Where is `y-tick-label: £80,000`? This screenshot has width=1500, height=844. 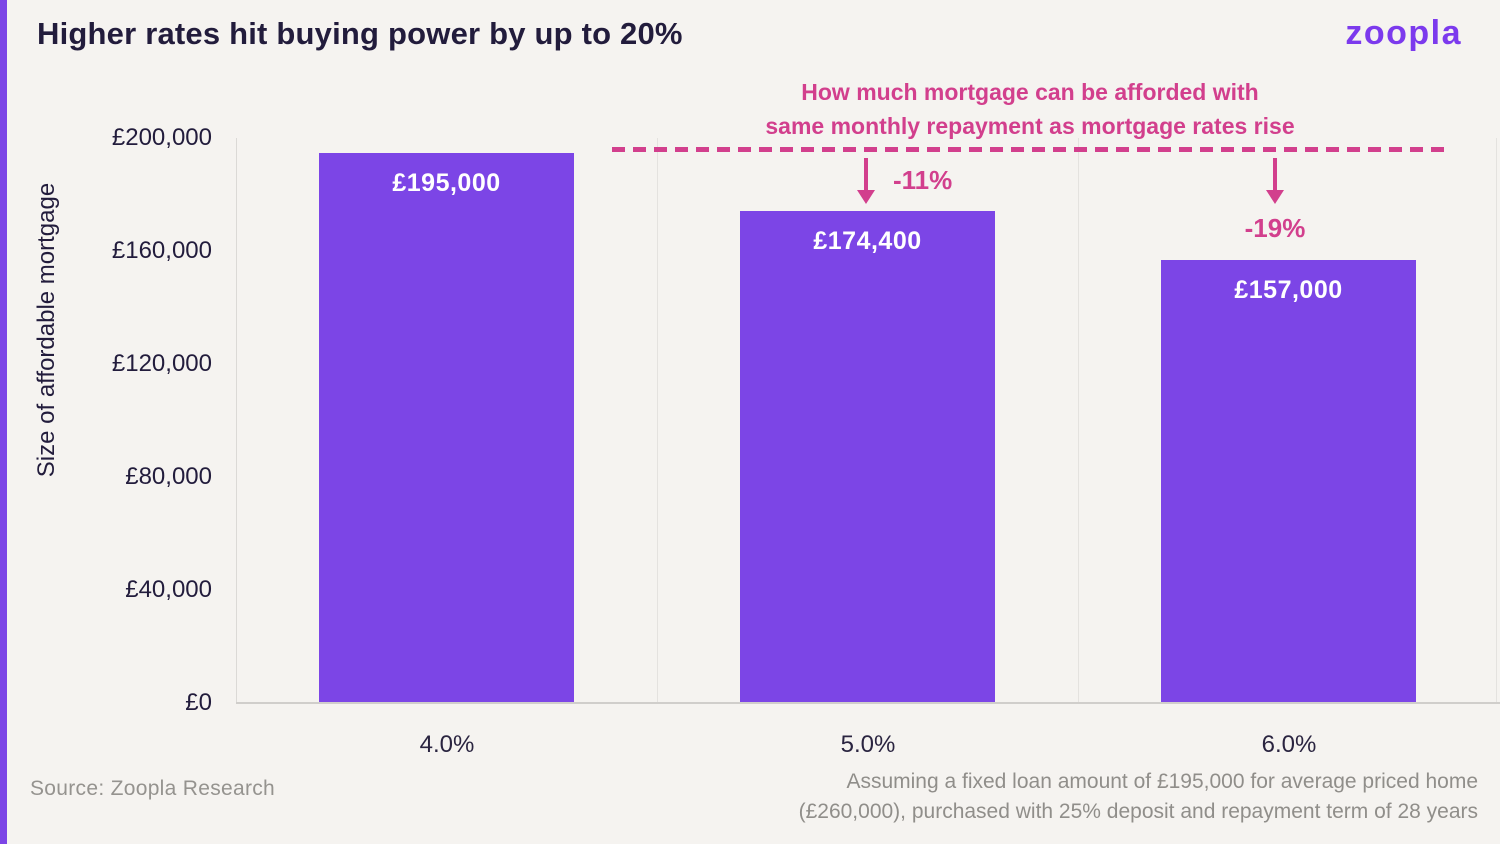
y-tick-label: £80,000 is located at coordinates (168, 476).